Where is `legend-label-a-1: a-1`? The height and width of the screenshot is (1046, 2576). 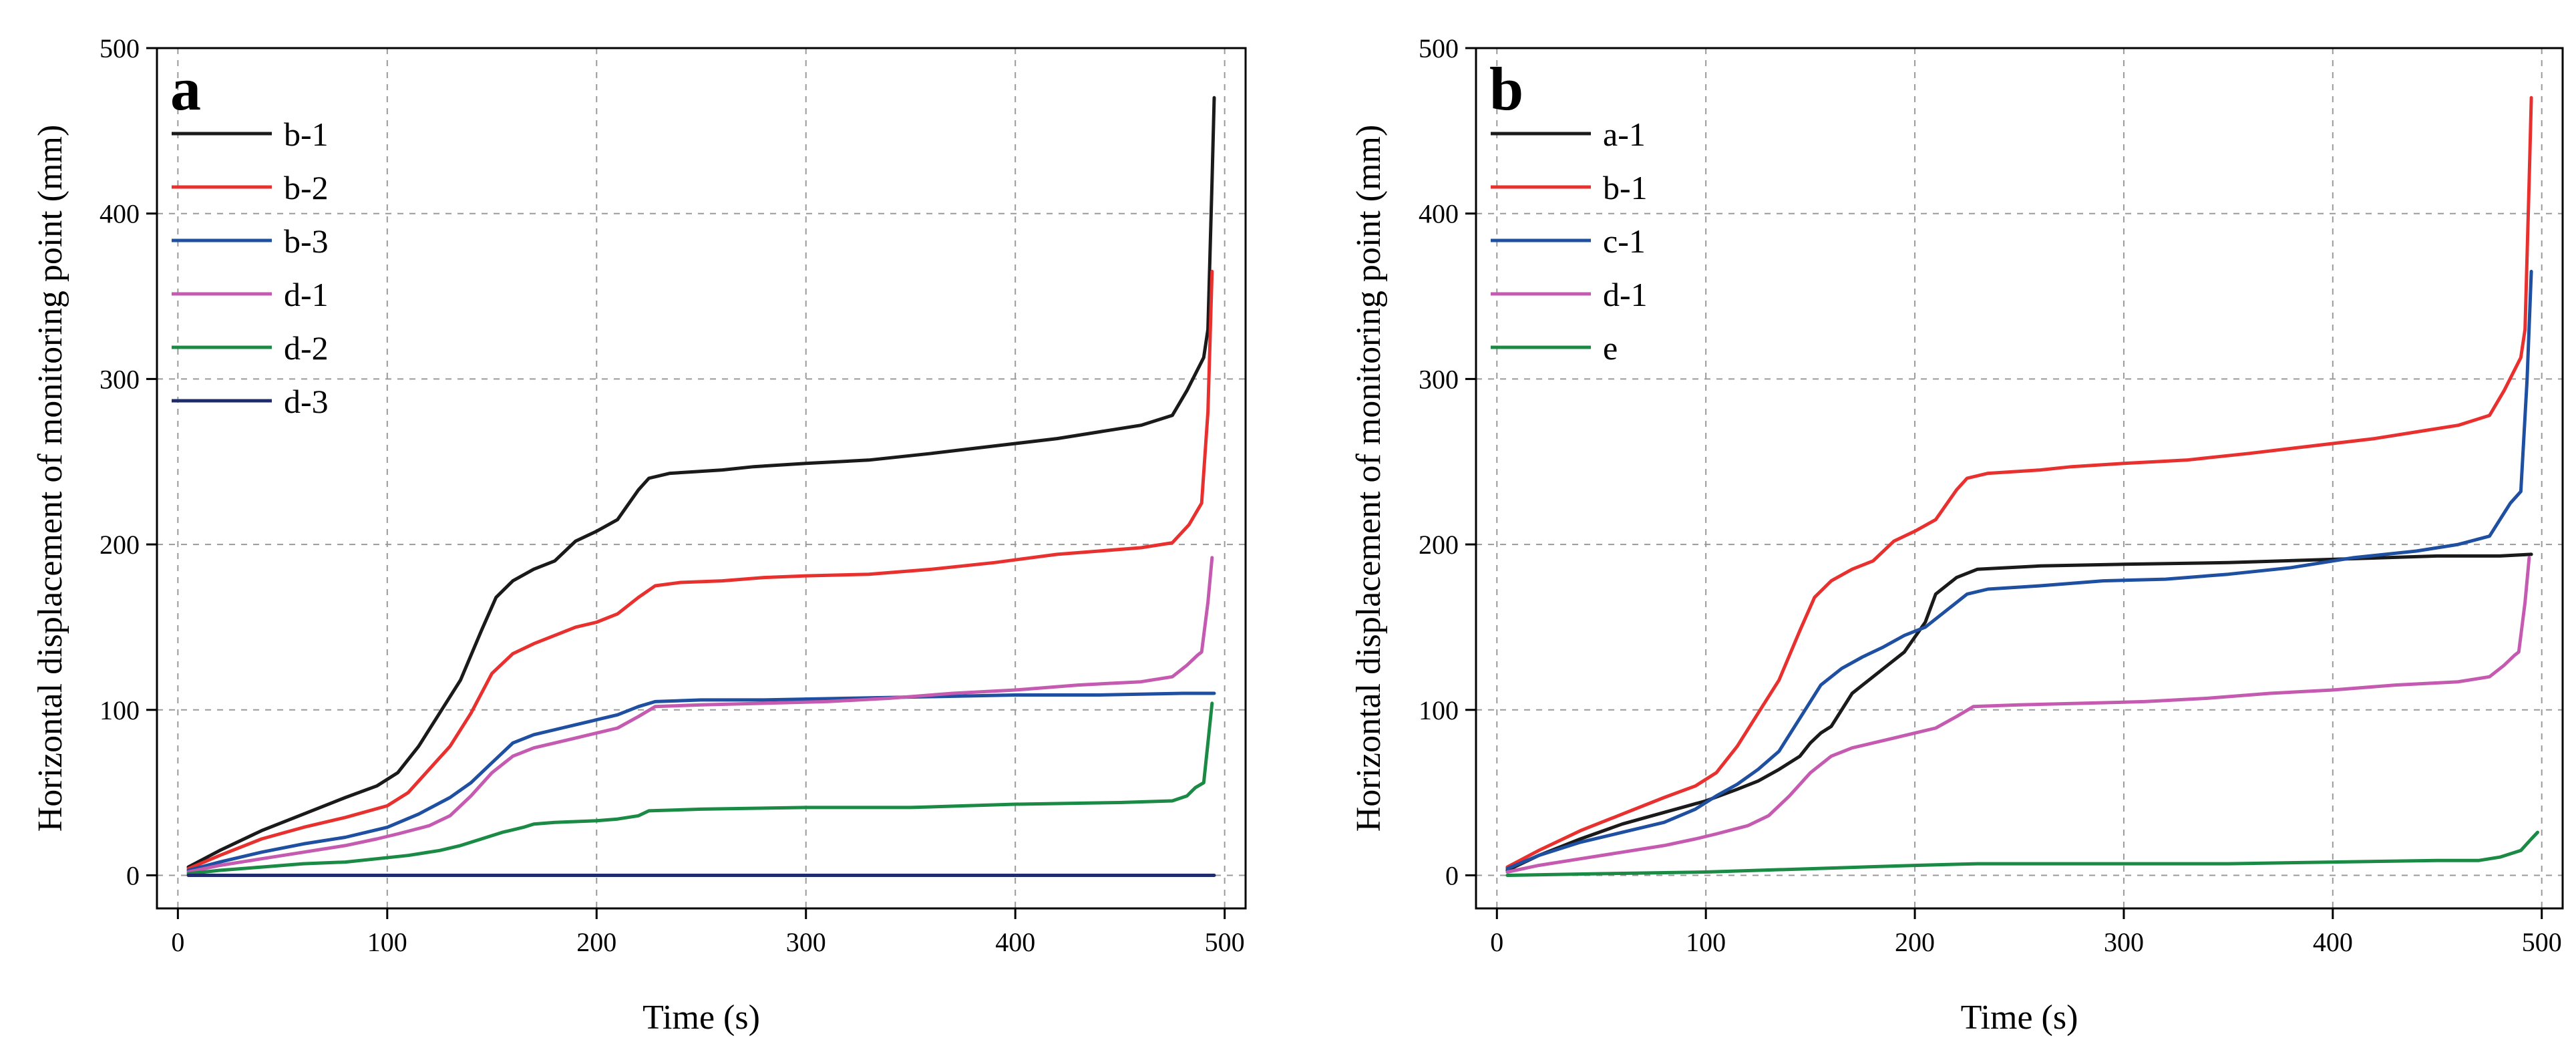 legend-label-a-1: a-1 is located at coordinates (1625, 134).